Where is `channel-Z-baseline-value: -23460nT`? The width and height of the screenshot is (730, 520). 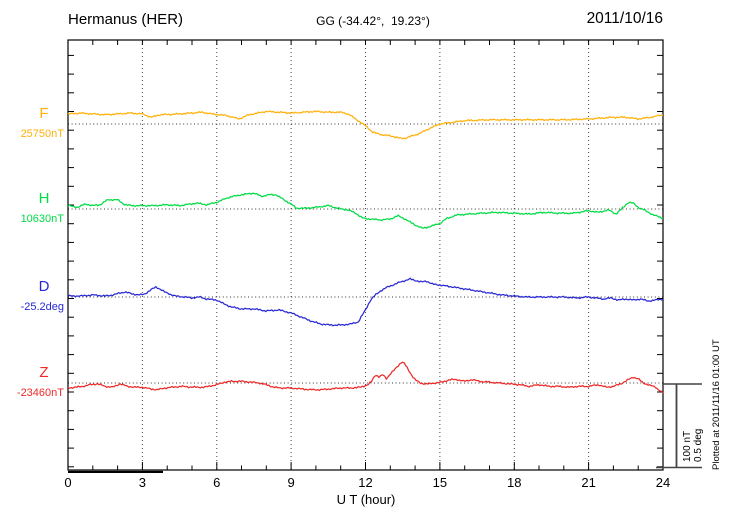
channel-Z-baseline-value: -23460nT is located at coordinates (40, 393).